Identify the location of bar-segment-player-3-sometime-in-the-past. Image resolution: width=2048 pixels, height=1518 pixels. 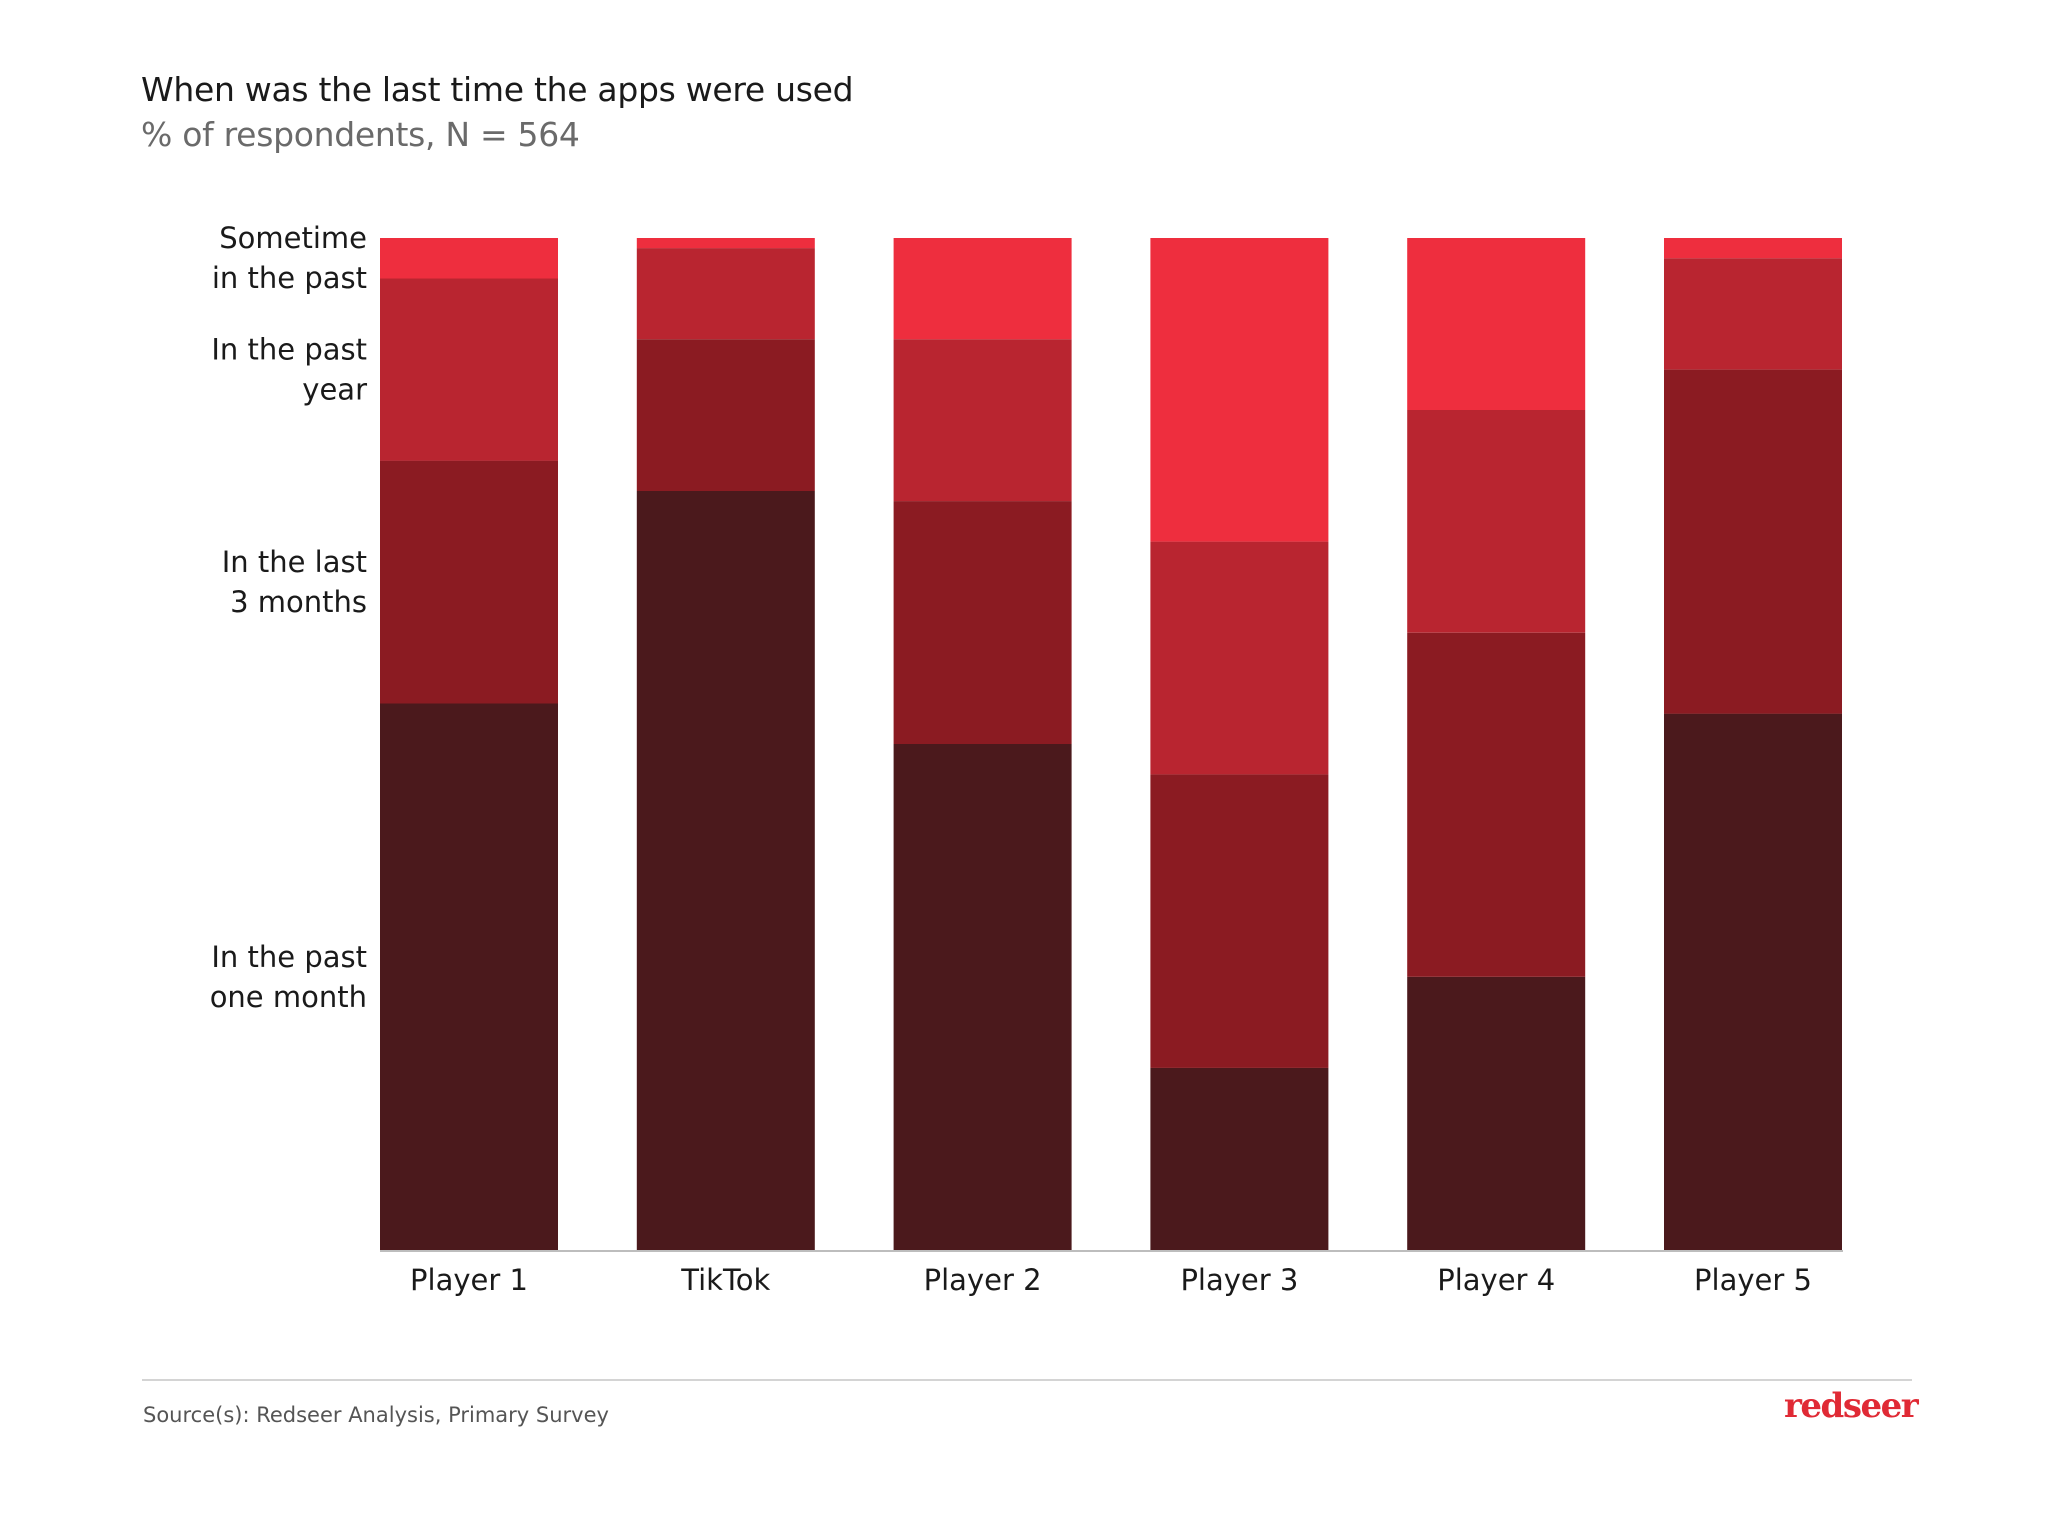
(1239, 390).